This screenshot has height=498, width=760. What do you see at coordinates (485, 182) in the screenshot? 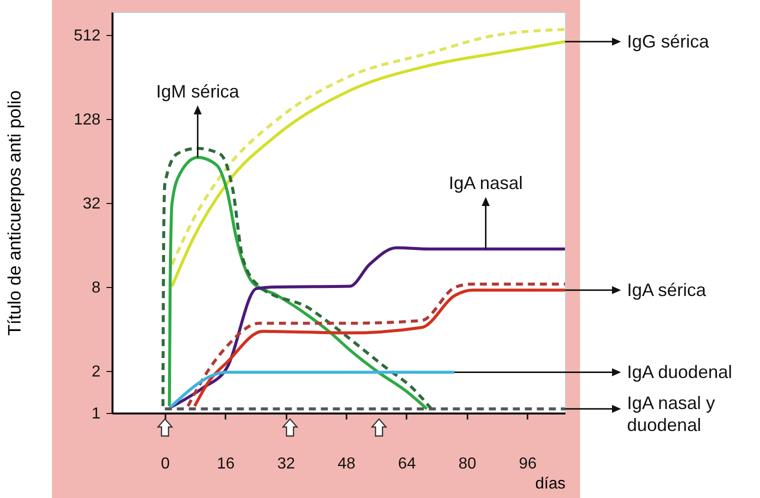
I see `annotation: IgA nasal` at bounding box center [485, 182].